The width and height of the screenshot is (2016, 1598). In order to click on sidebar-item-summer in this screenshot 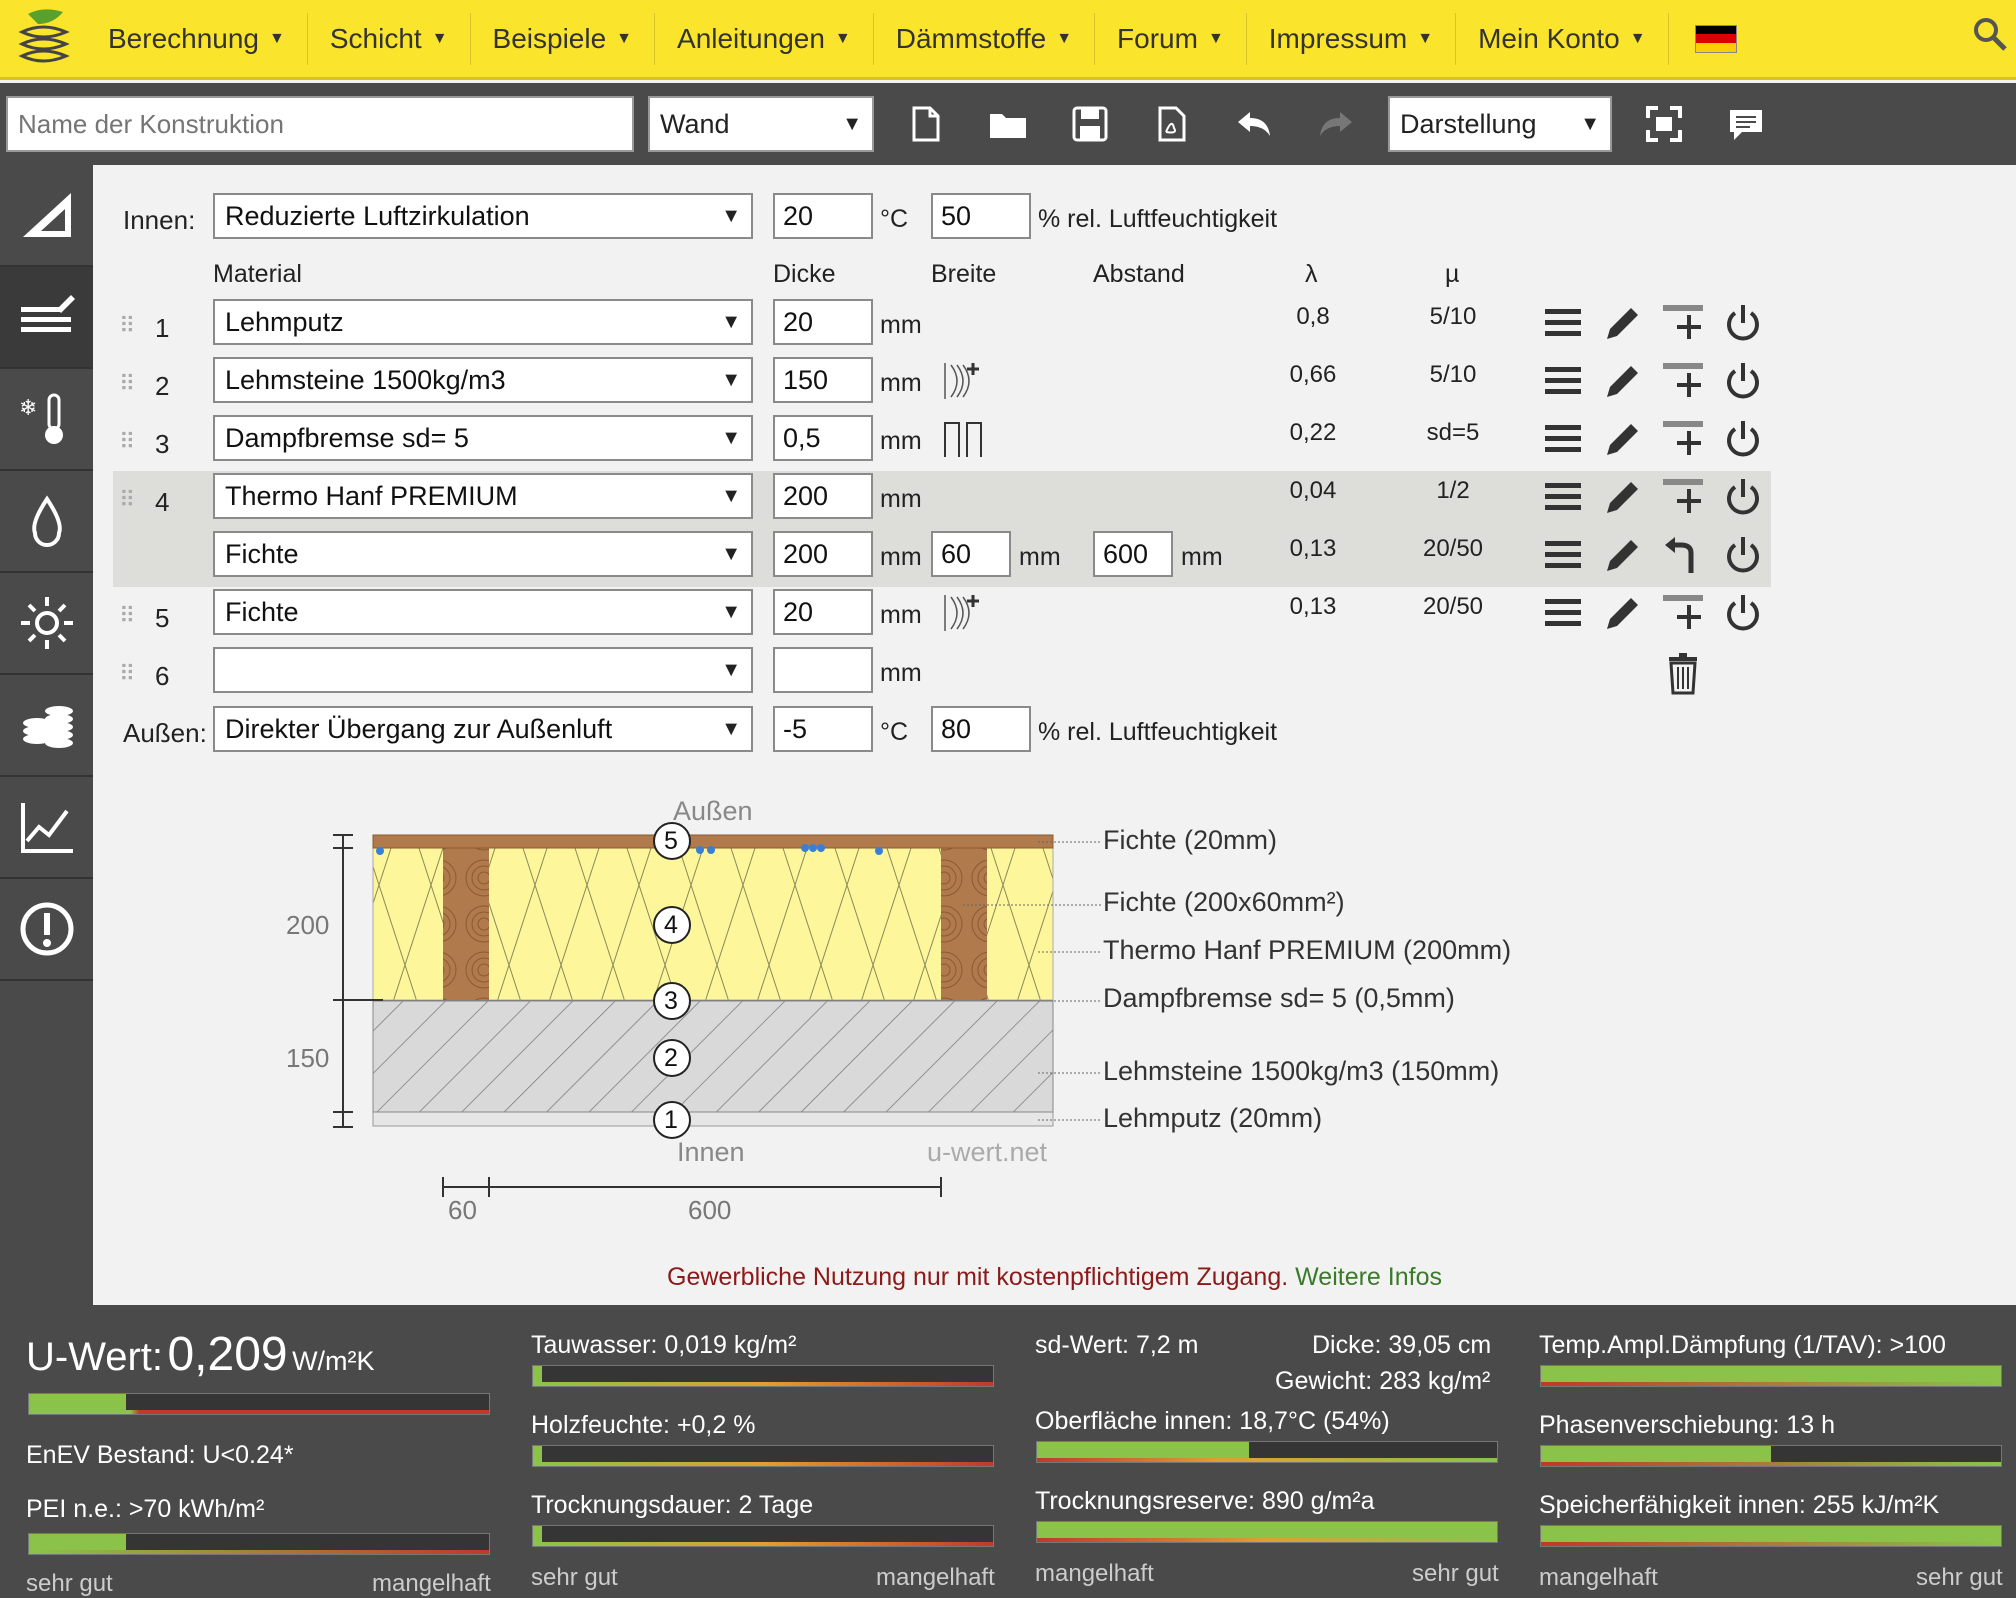, I will do `click(46, 624)`.